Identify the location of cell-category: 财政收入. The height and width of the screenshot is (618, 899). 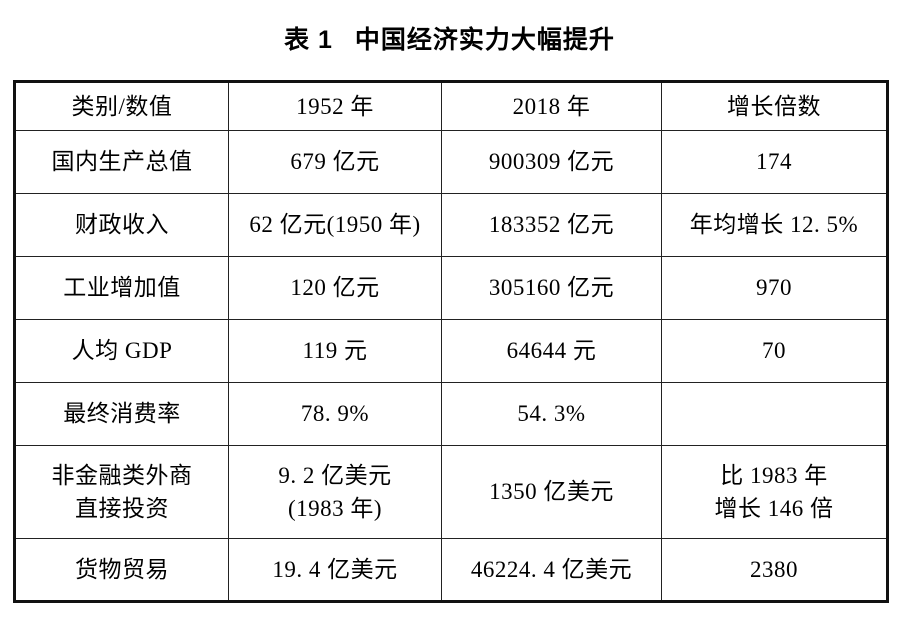
(121, 225).